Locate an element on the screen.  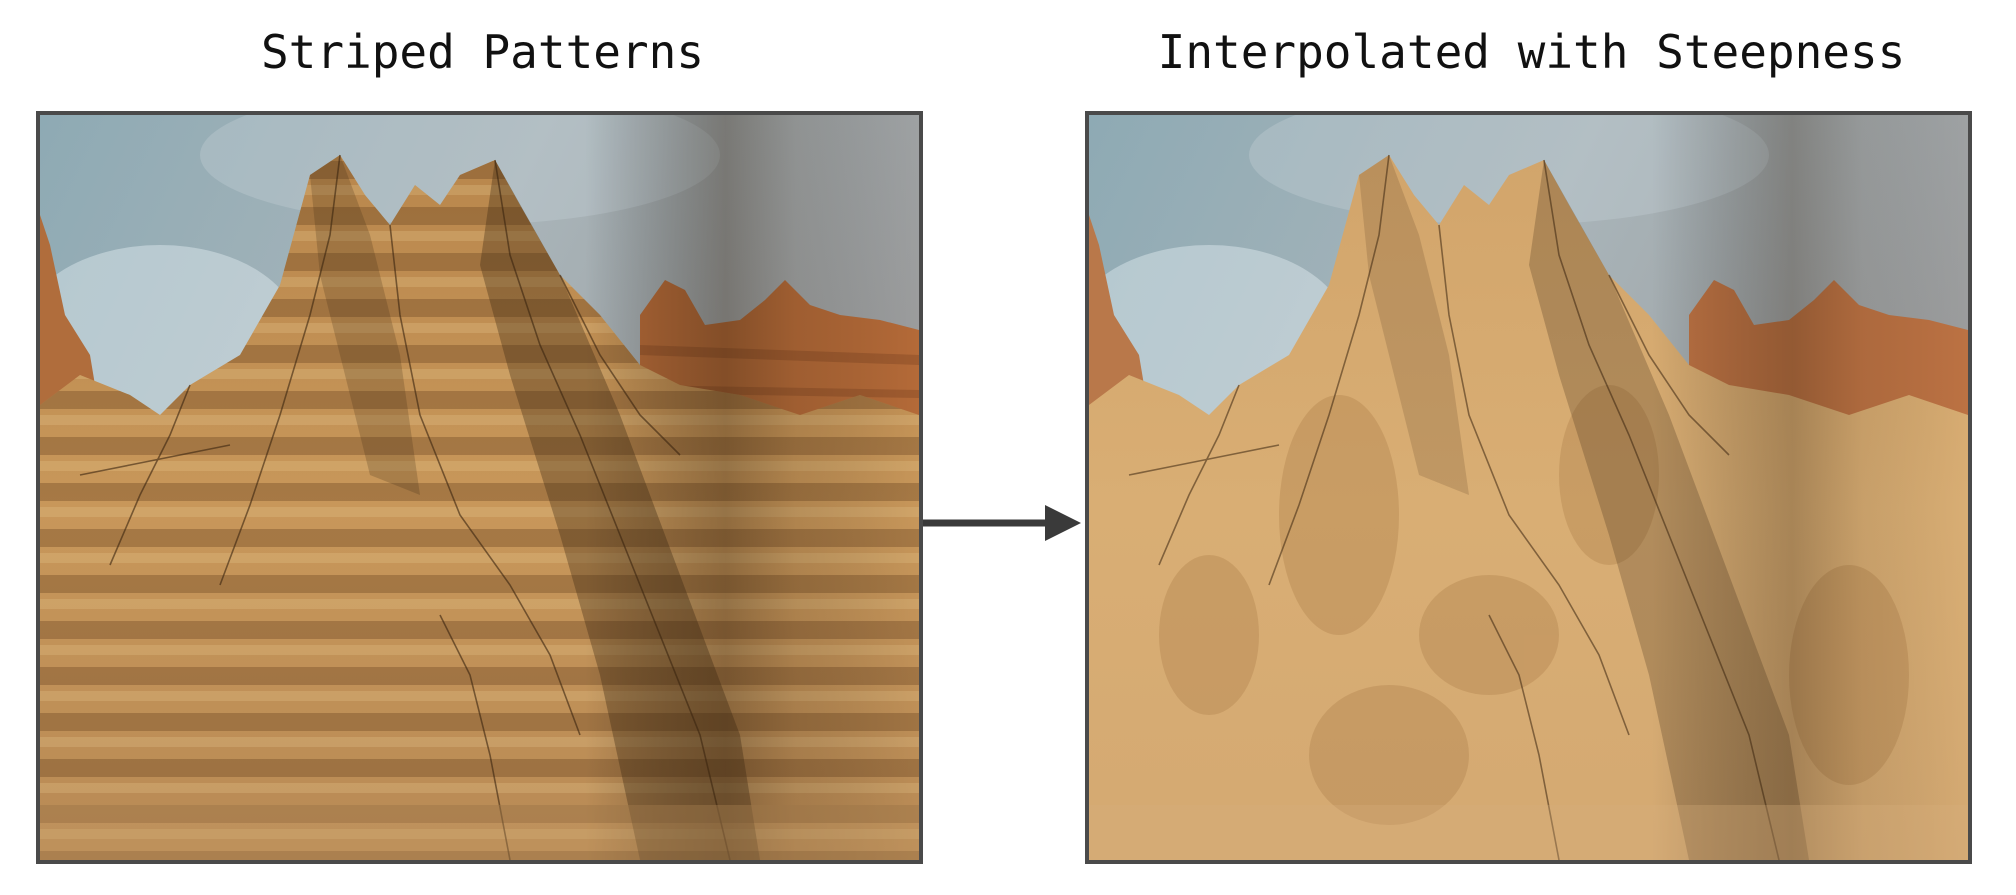
left-panel-title: Striped Patterns is located at coordinates (482, 52).